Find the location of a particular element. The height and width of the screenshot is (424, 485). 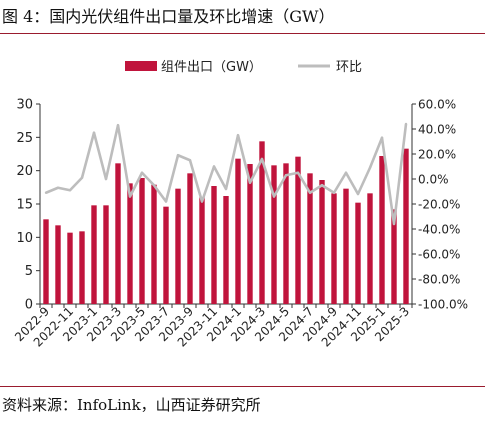

right-axis-tick-label: -40.0% is located at coordinates (439, 230).